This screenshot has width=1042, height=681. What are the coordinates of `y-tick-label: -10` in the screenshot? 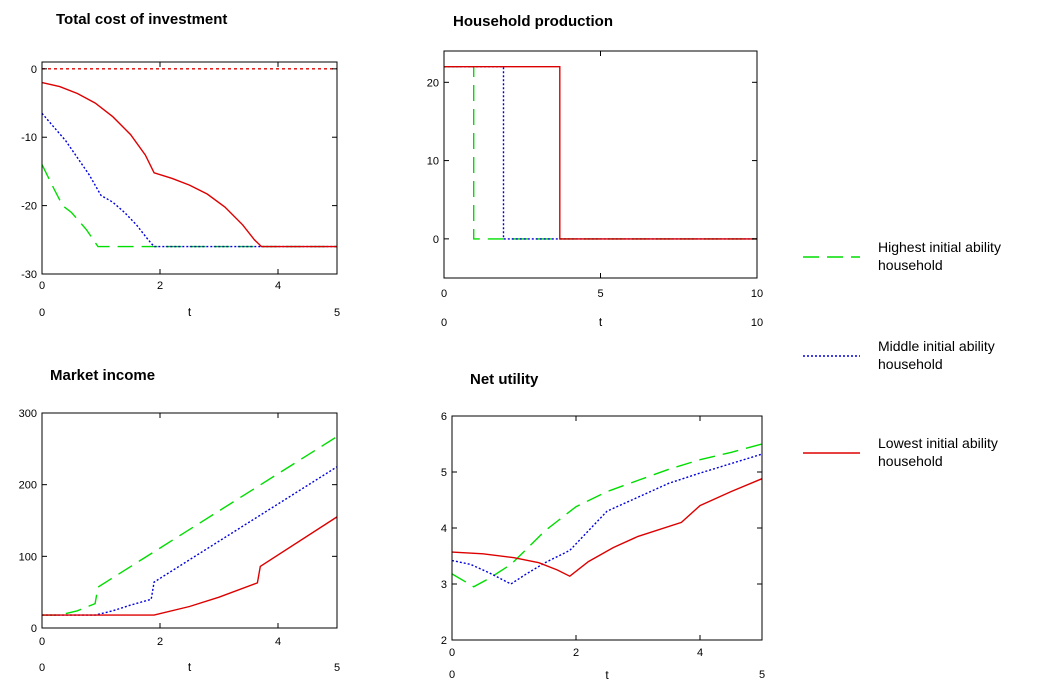 It's located at (29, 138).